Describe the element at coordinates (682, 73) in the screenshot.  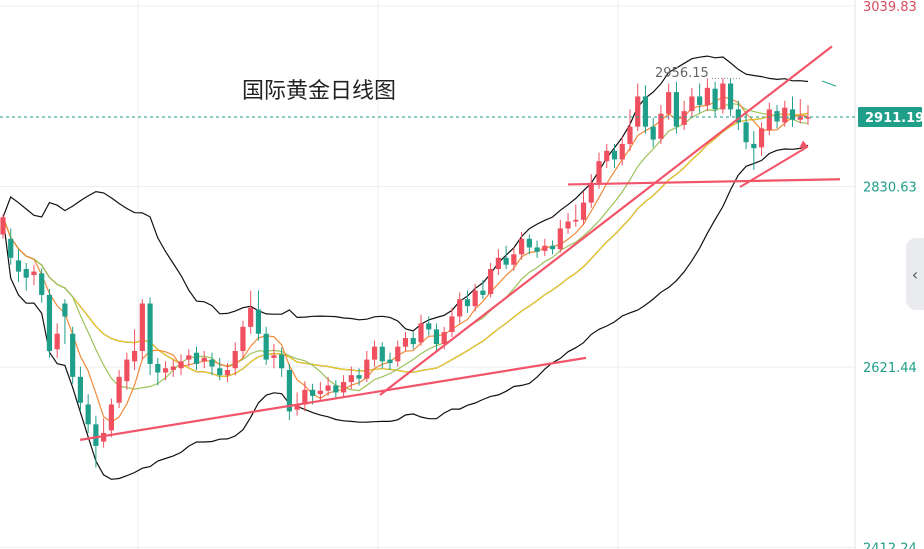
I see `high-annotation: 2956.15` at that location.